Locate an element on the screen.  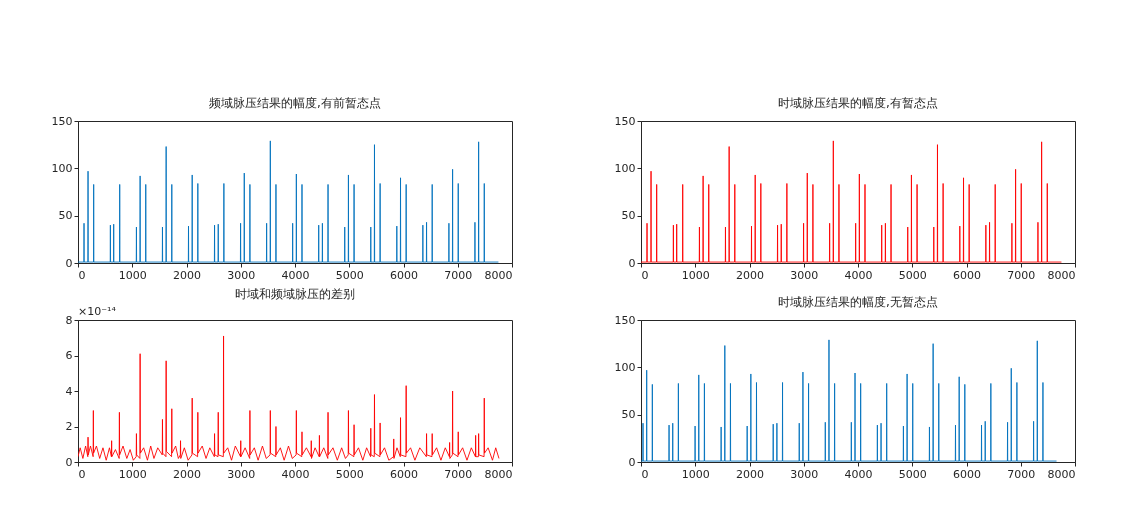
y-tick-label: 6 is located at coordinates (69, 355).